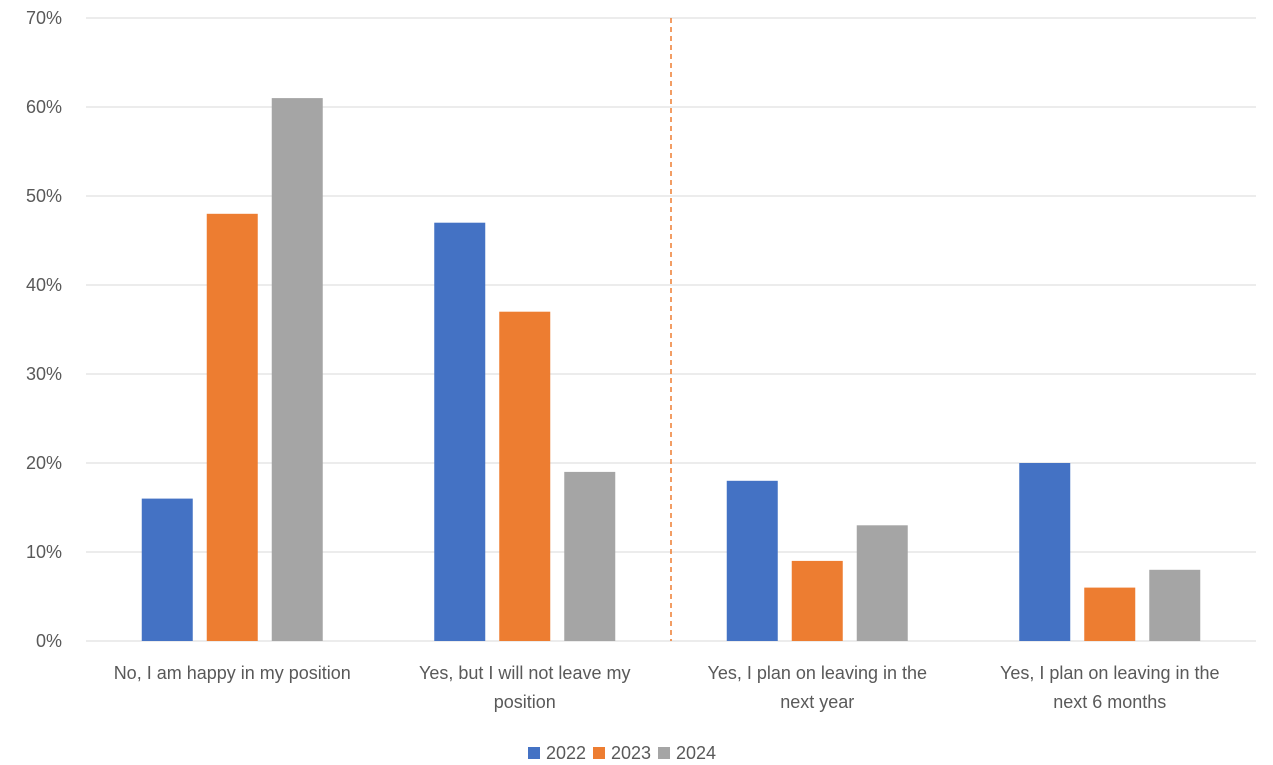 Image resolution: width=1273 pixels, height=765 pixels. What do you see at coordinates (44, 107) in the screenshot?
I see `y-tick-label: 60%` at bounding box center [44, 107].